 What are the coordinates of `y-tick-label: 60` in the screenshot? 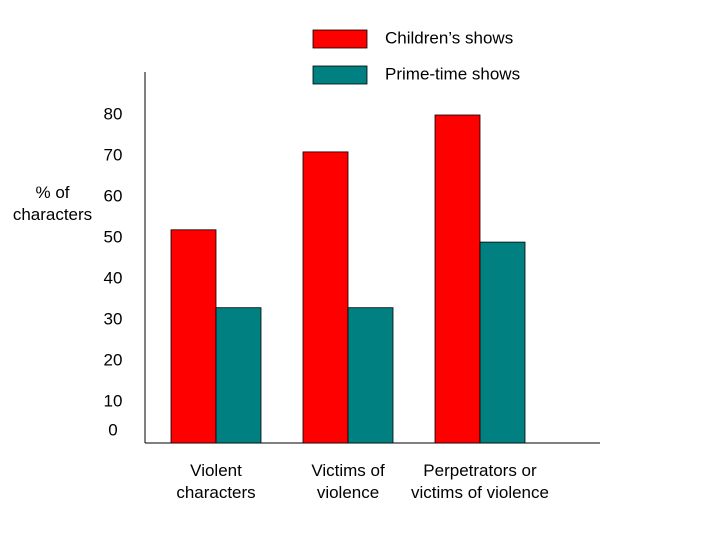 It's located at (113, 195).